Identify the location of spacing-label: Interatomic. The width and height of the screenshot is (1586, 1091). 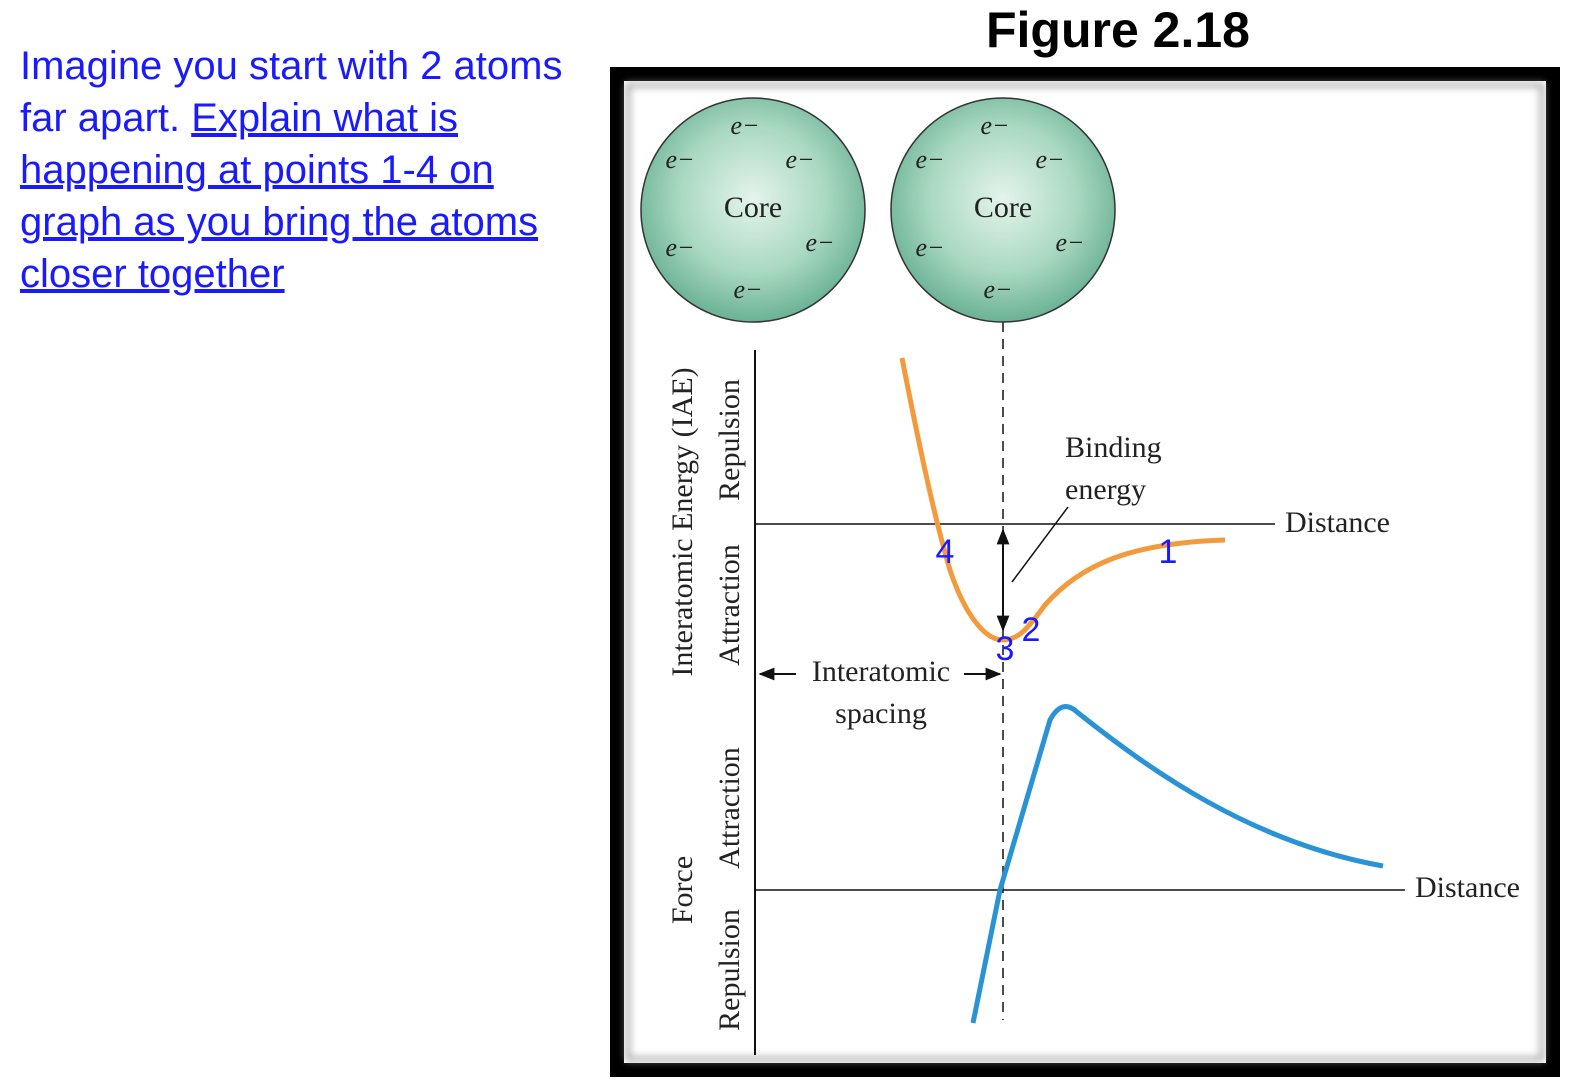
(881, 671).